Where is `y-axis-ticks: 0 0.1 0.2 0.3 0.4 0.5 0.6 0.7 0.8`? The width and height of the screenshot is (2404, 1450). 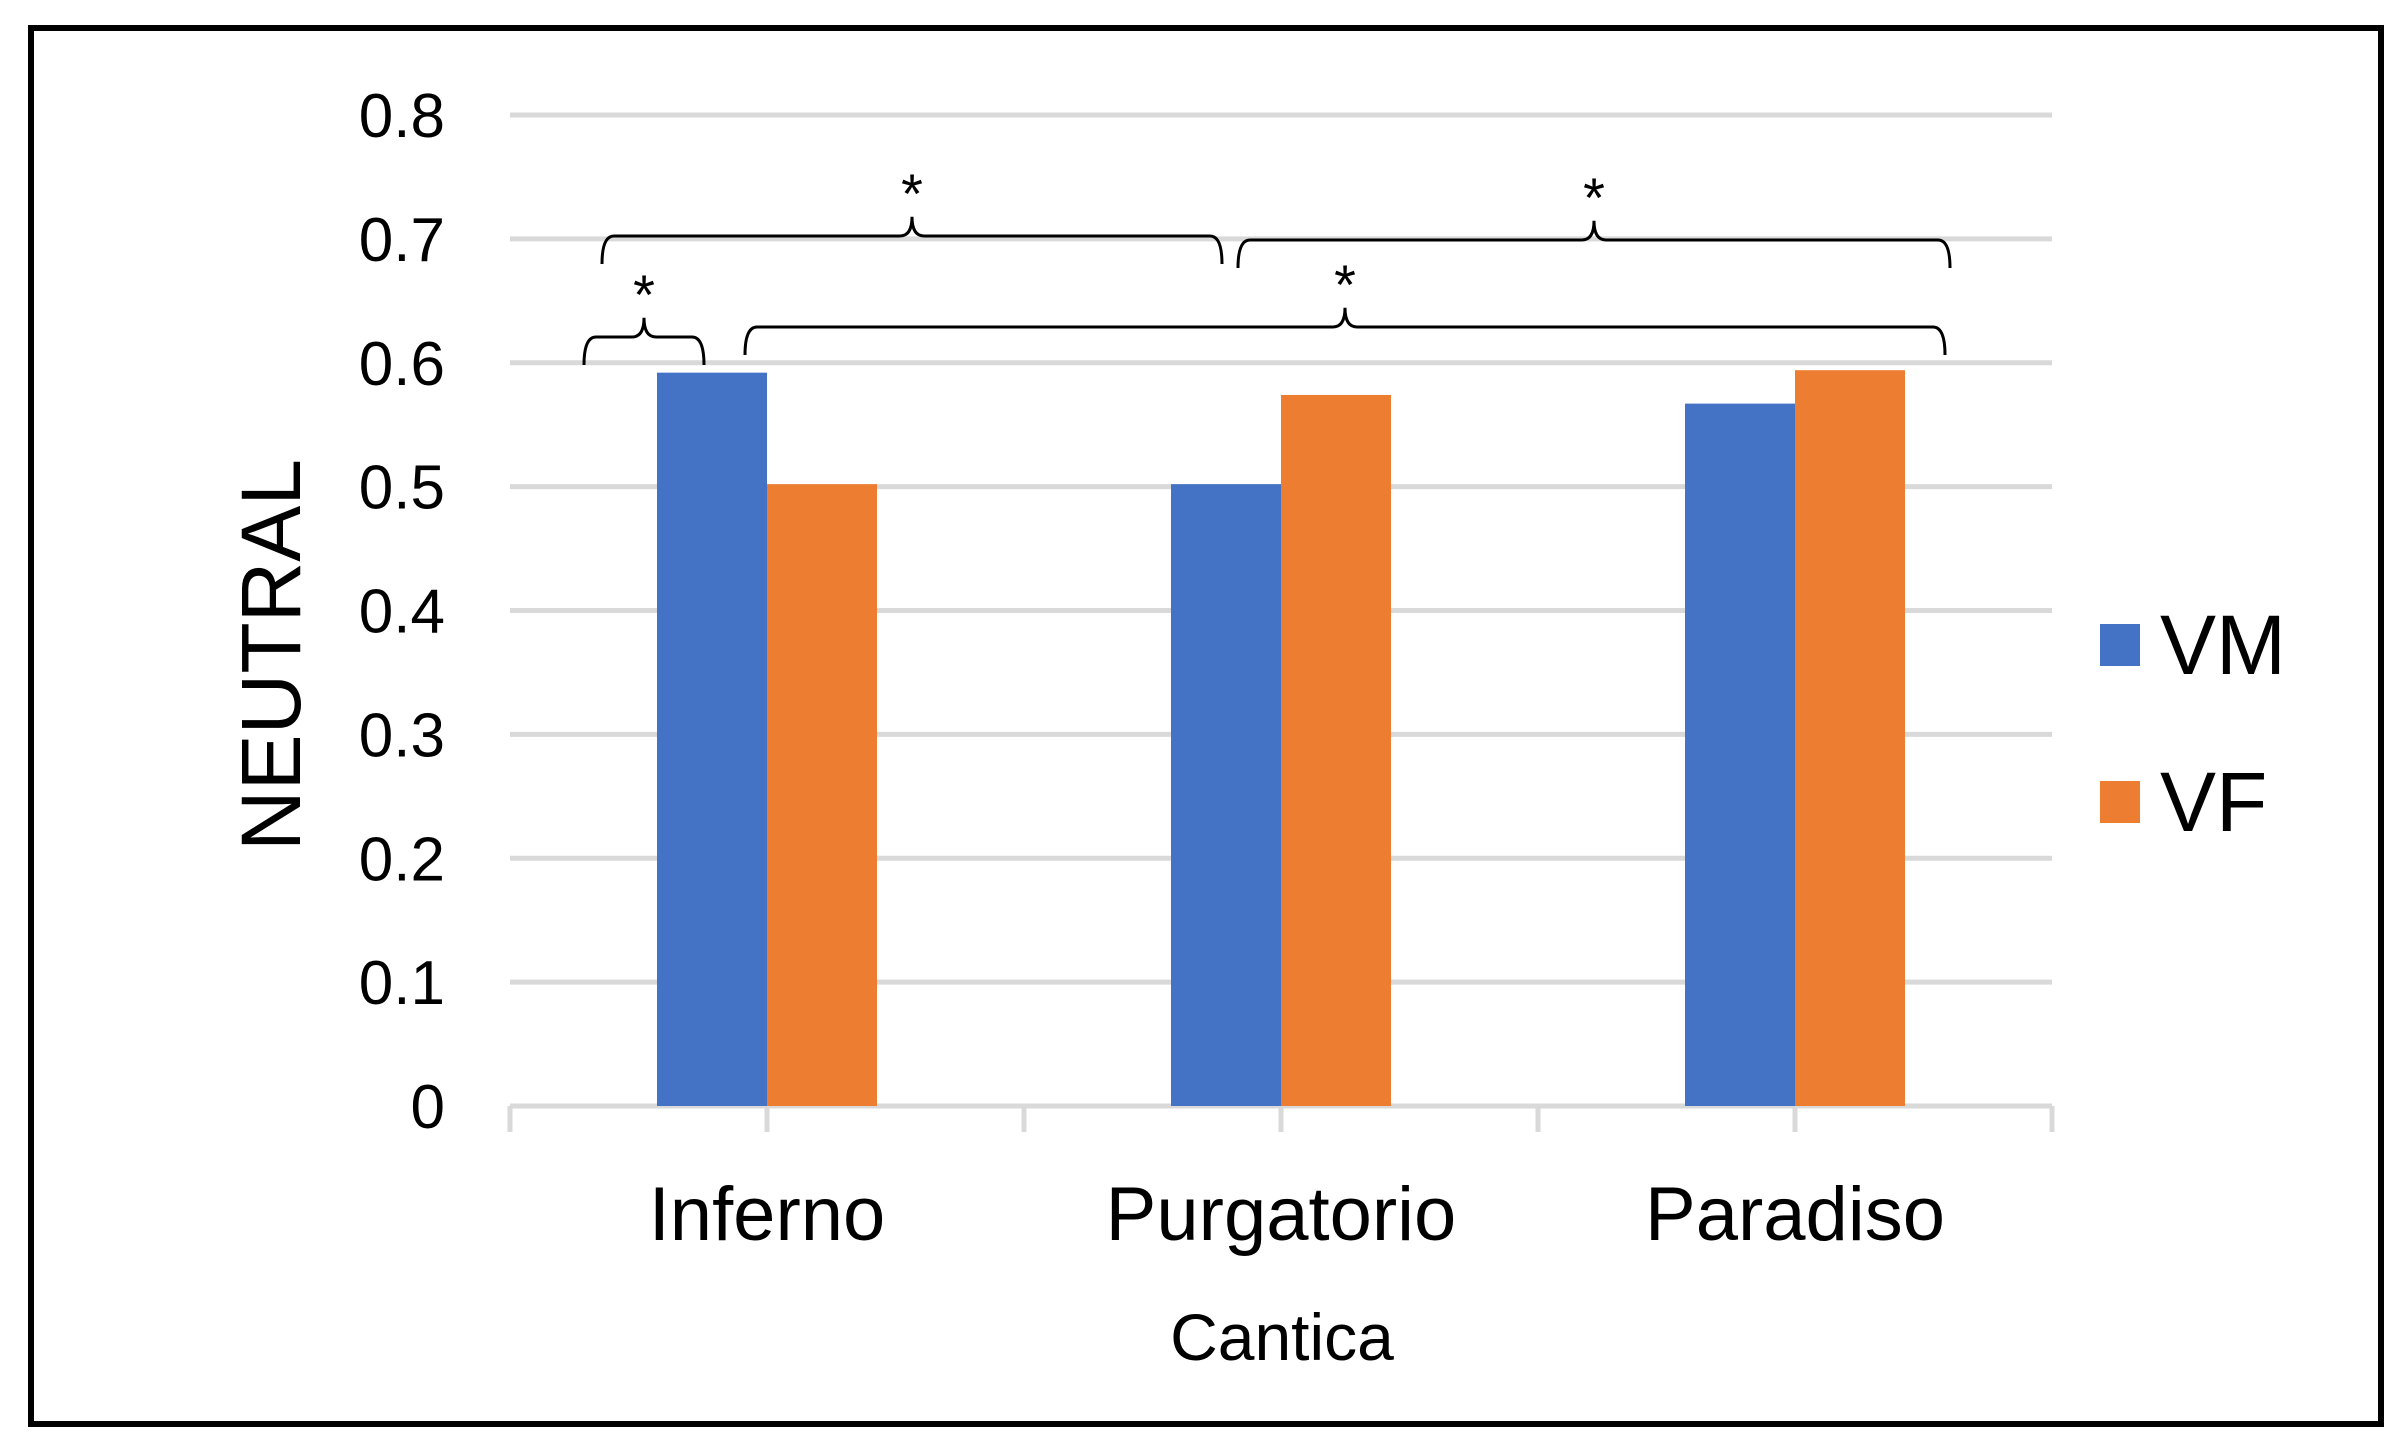 y-axis-ticks: 0 0.1 0.2 0.3 0.4 0.5 0.6 0.7 0.8 is located at coordinates (402, 612).